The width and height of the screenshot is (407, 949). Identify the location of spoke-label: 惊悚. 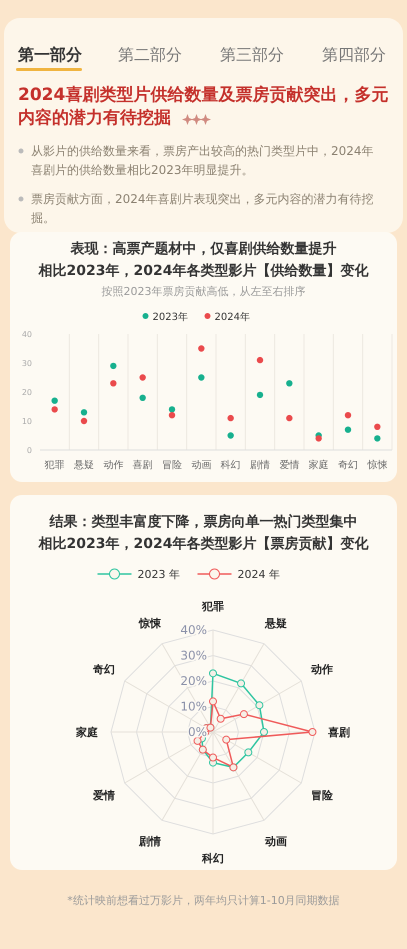
(150, 623).